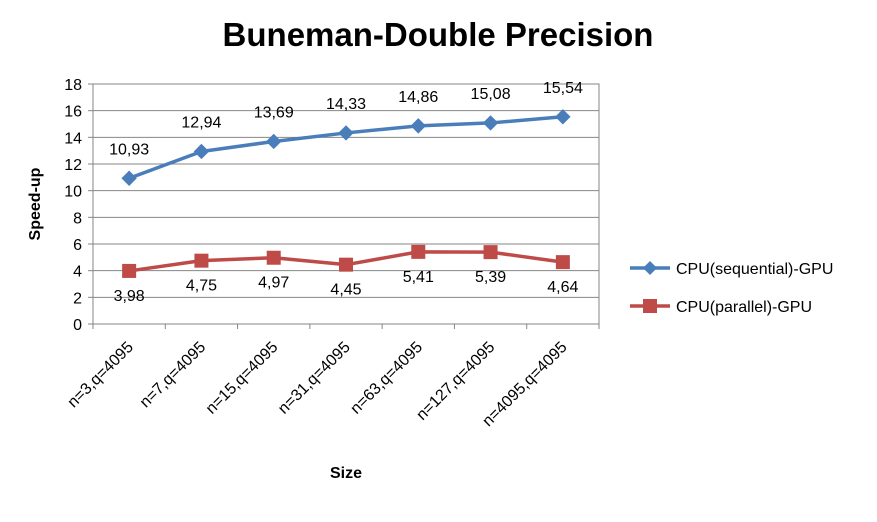  What do you see at coordinates (438, 34) in the screenshot?
I see `chart-title: Buneman-Double Precision` at bounding box center [438, 34].